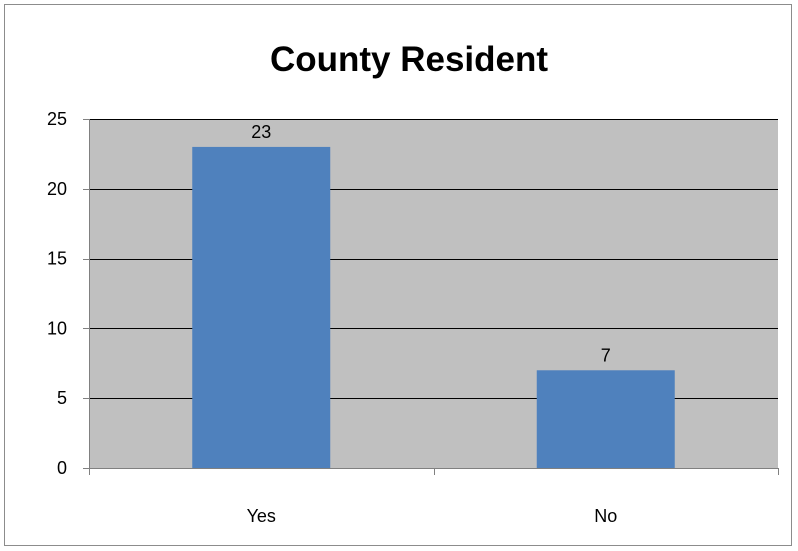  Describe the element at coordinates (409, 59) in the screenshot. I see `chart-title: County Resident` at that location.